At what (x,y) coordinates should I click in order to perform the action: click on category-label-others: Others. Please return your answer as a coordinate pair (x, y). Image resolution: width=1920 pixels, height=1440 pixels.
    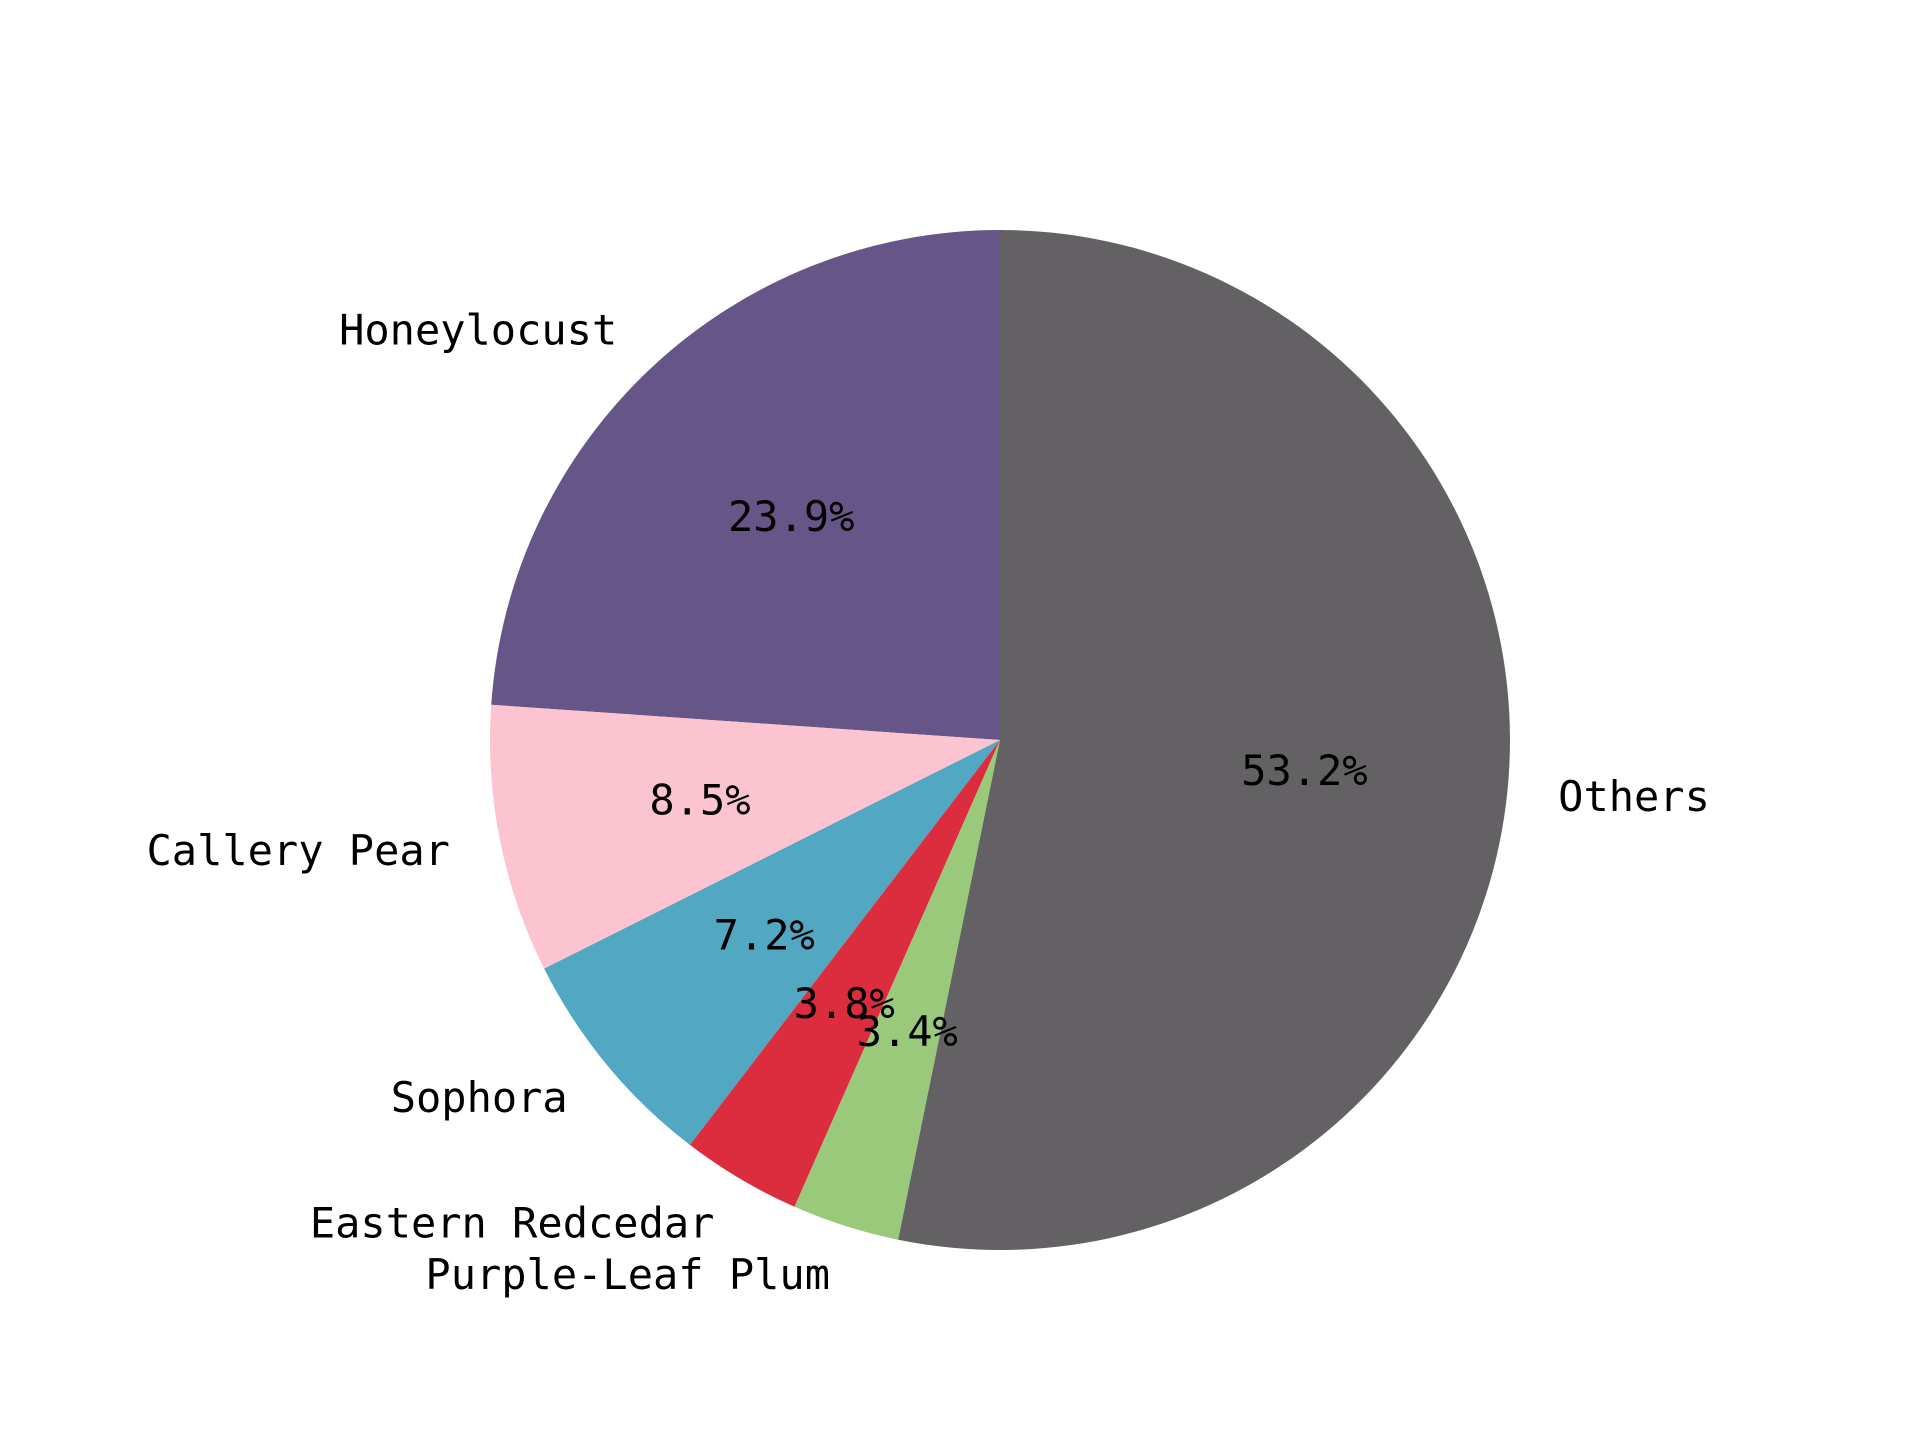
    Looking at the image, I should click on (1634, 796).